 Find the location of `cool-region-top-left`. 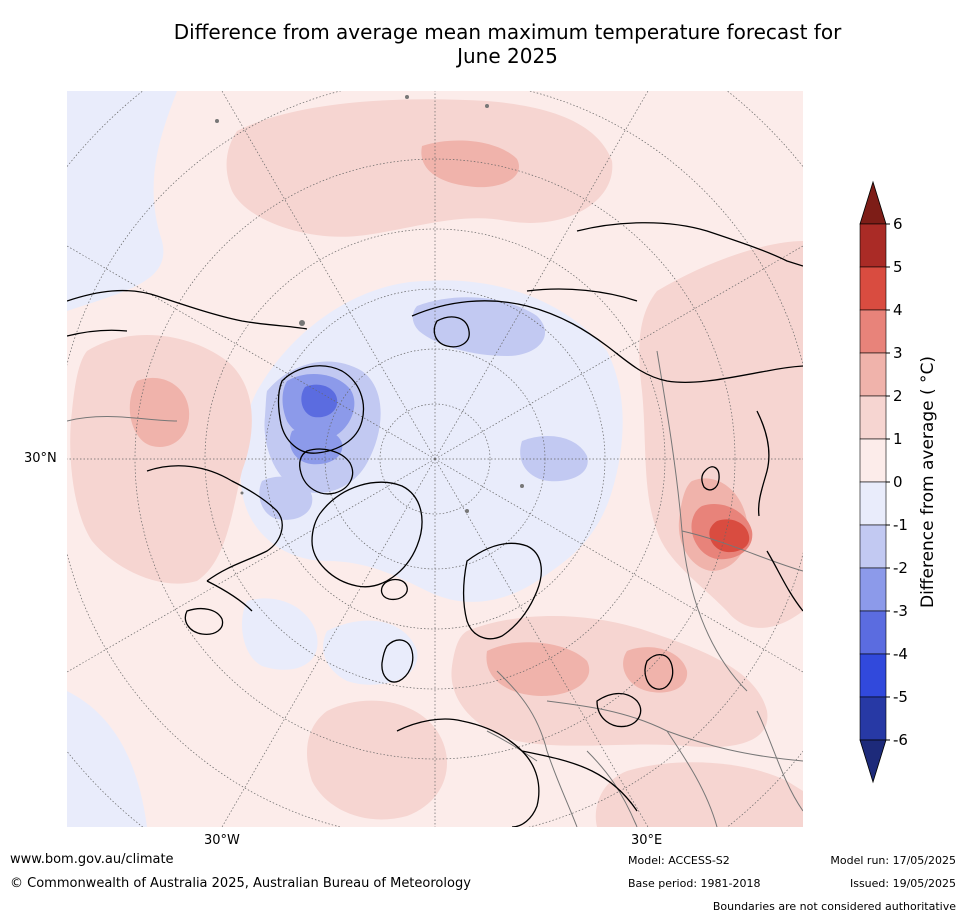

cool-region-top-left is located at coordinates (122, 201).